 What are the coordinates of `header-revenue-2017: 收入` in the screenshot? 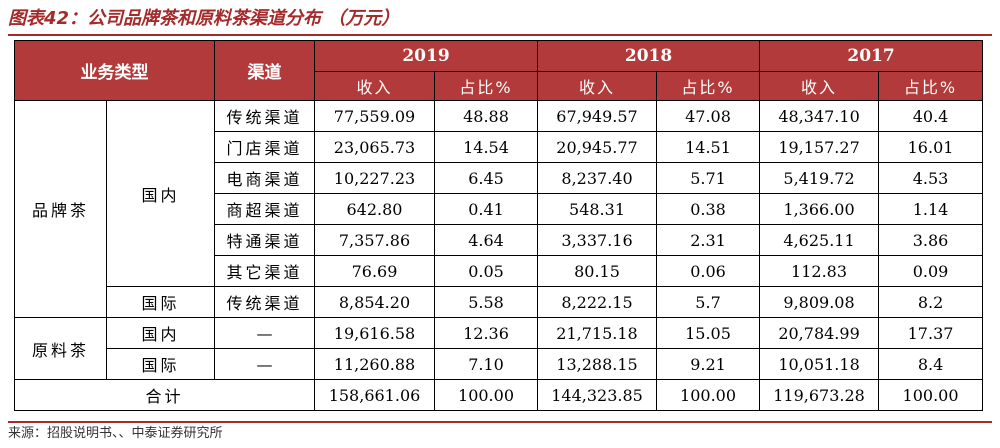 It's located at (819, 86).